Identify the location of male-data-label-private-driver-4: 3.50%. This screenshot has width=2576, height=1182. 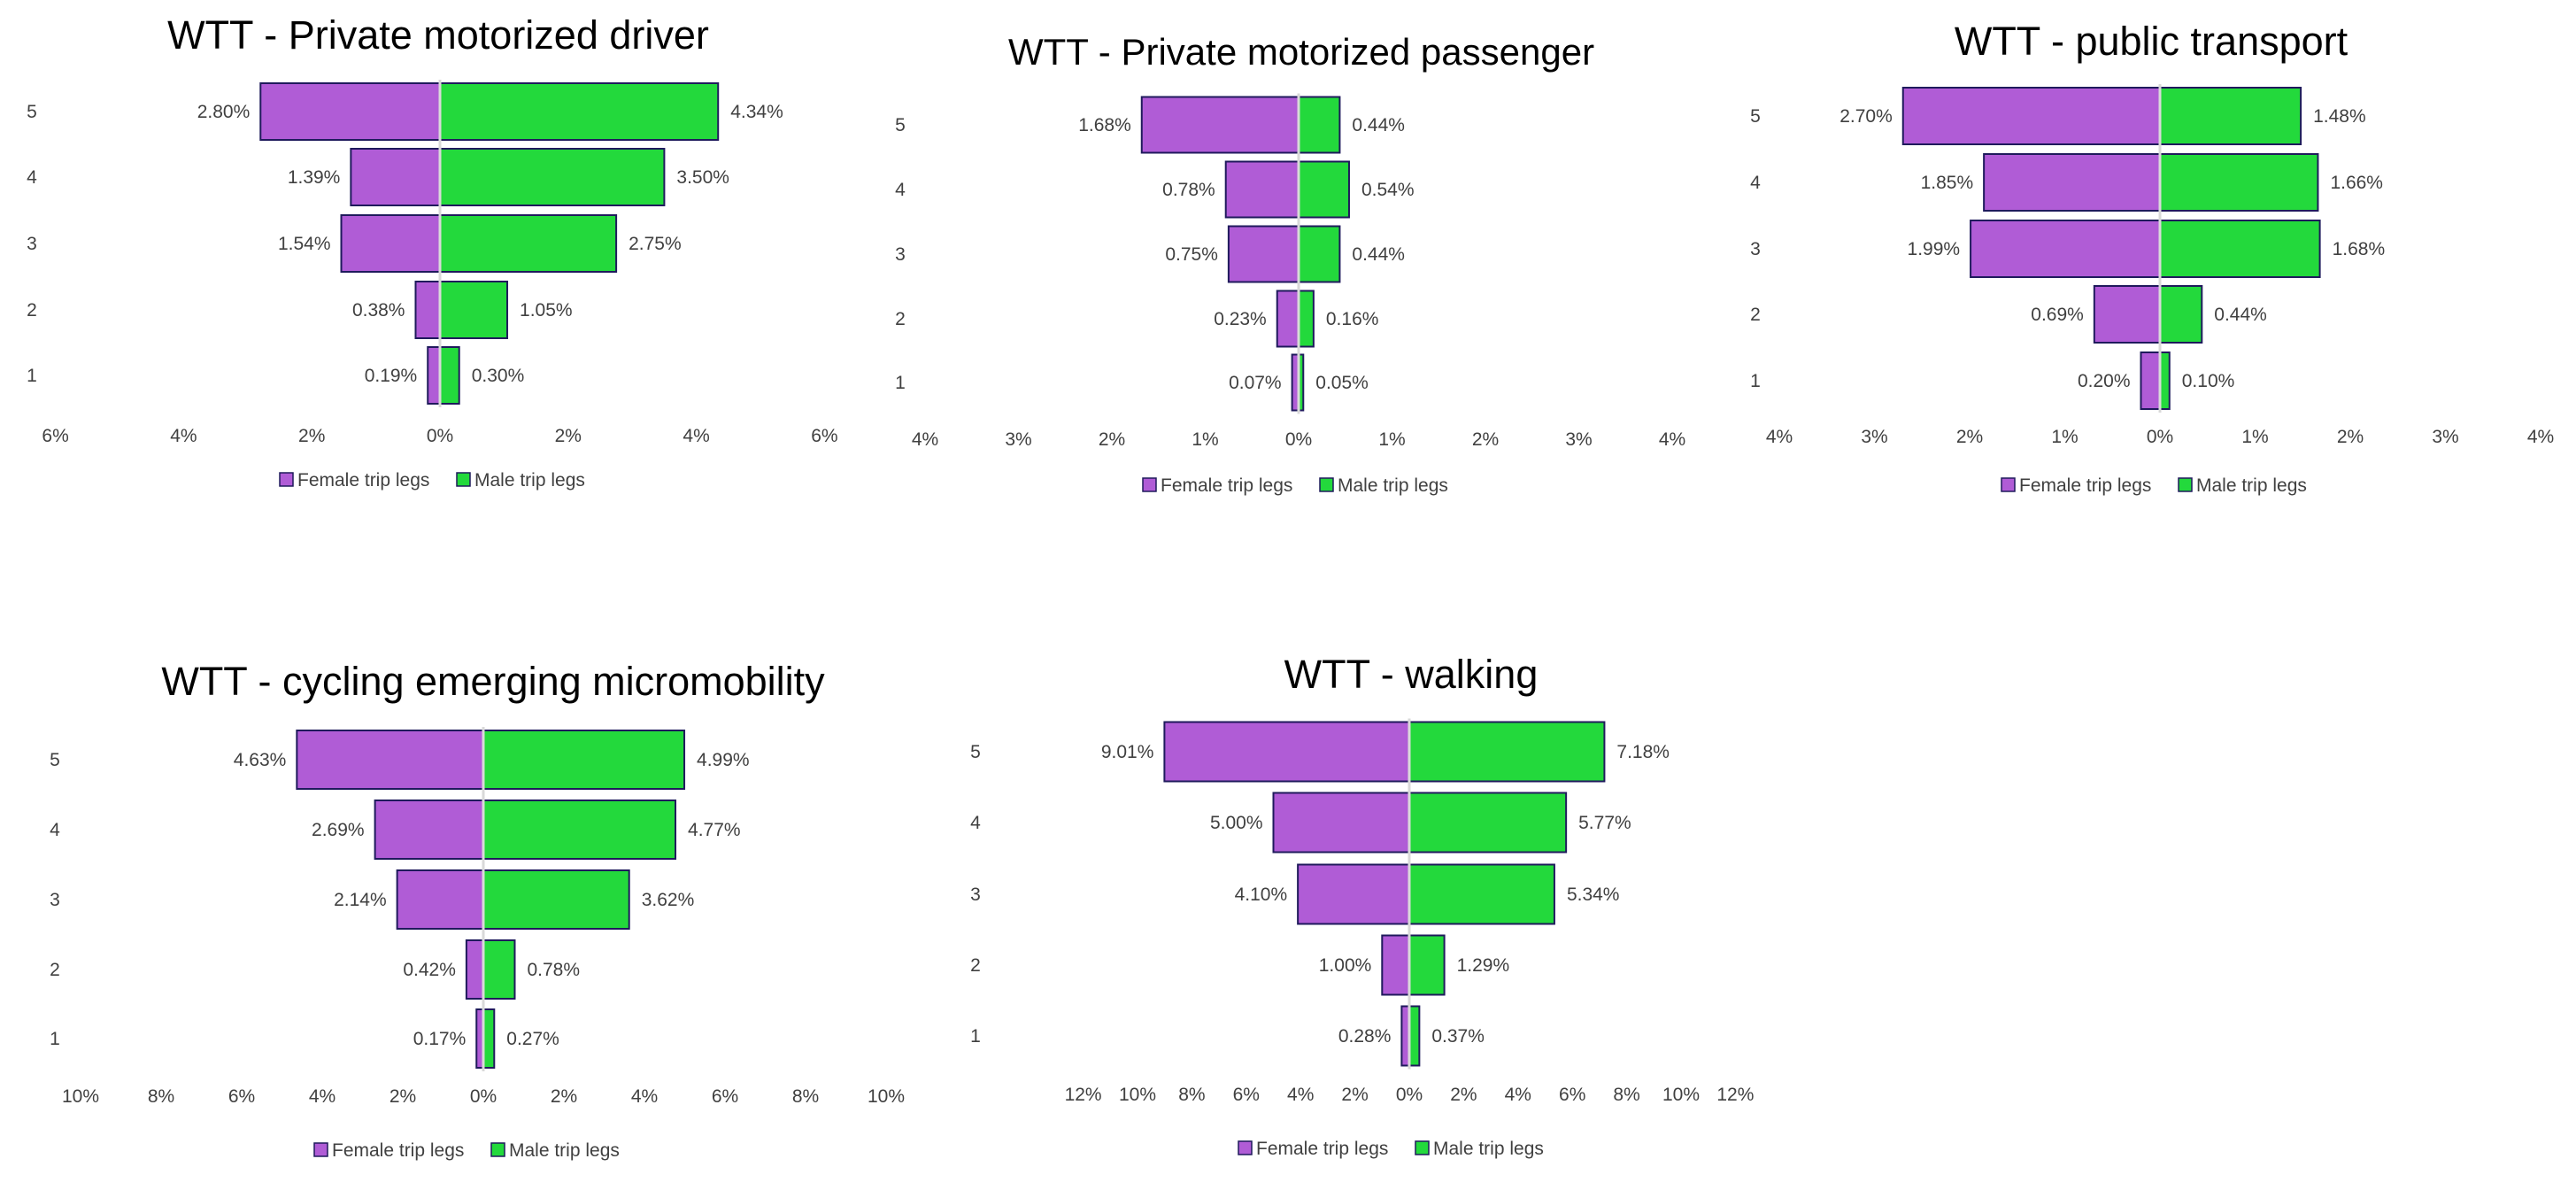
(702, 178).